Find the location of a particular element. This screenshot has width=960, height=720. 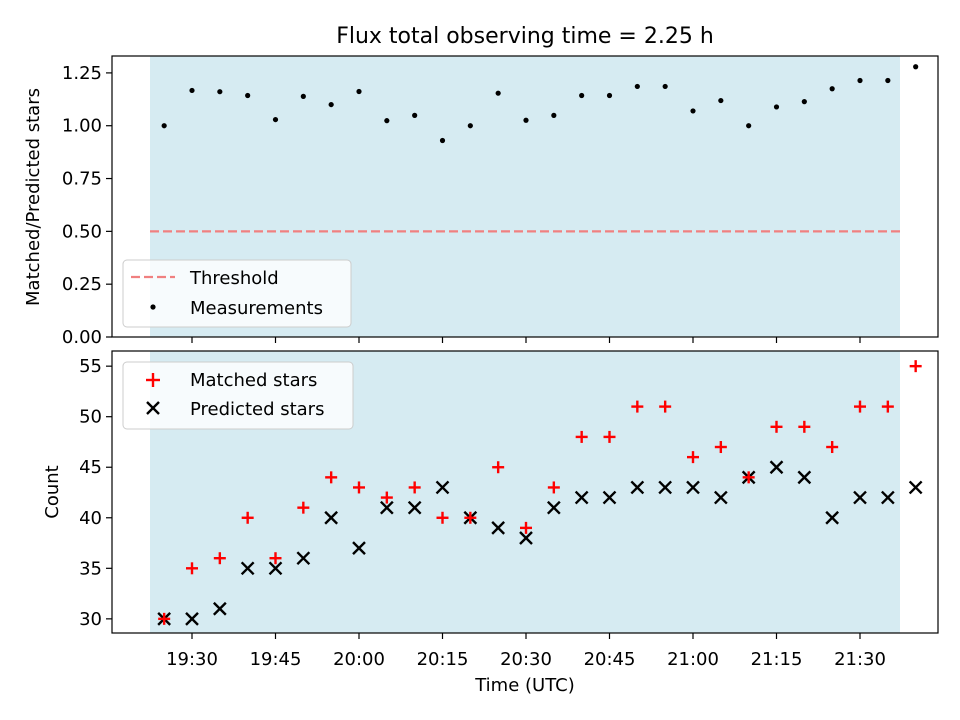

legend-box-top is located at coordinates (237, 293).